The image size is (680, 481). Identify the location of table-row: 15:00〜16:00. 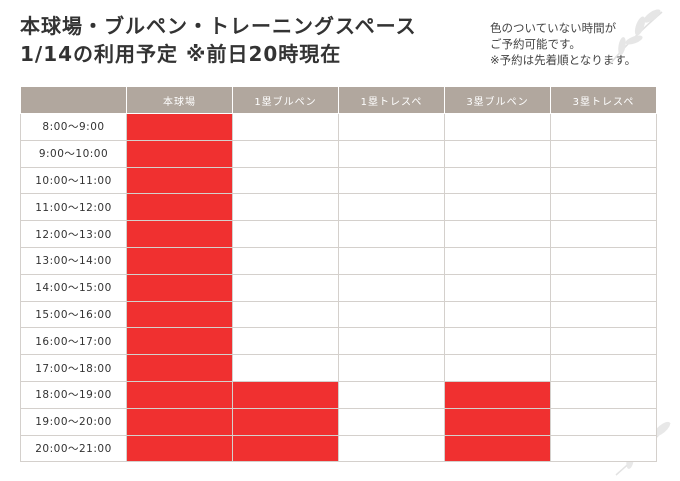
(338, 314).